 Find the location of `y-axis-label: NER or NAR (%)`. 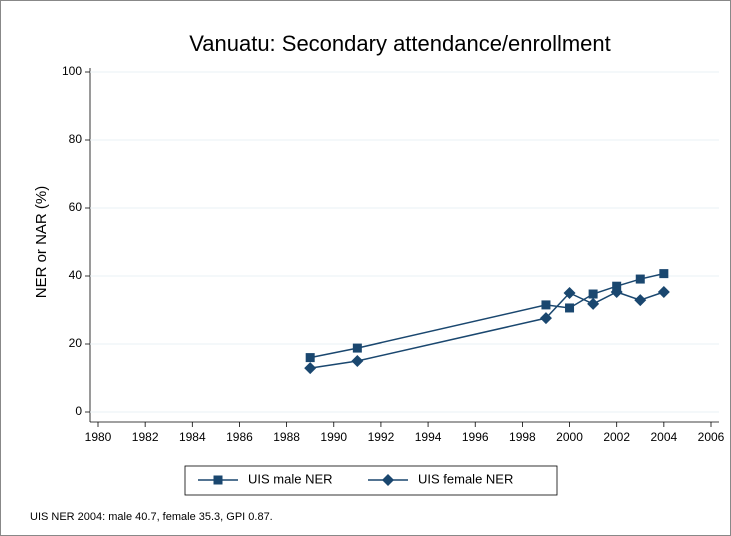

y-axis-label: NER or NAR (%) is located at coordinates (41, 242).